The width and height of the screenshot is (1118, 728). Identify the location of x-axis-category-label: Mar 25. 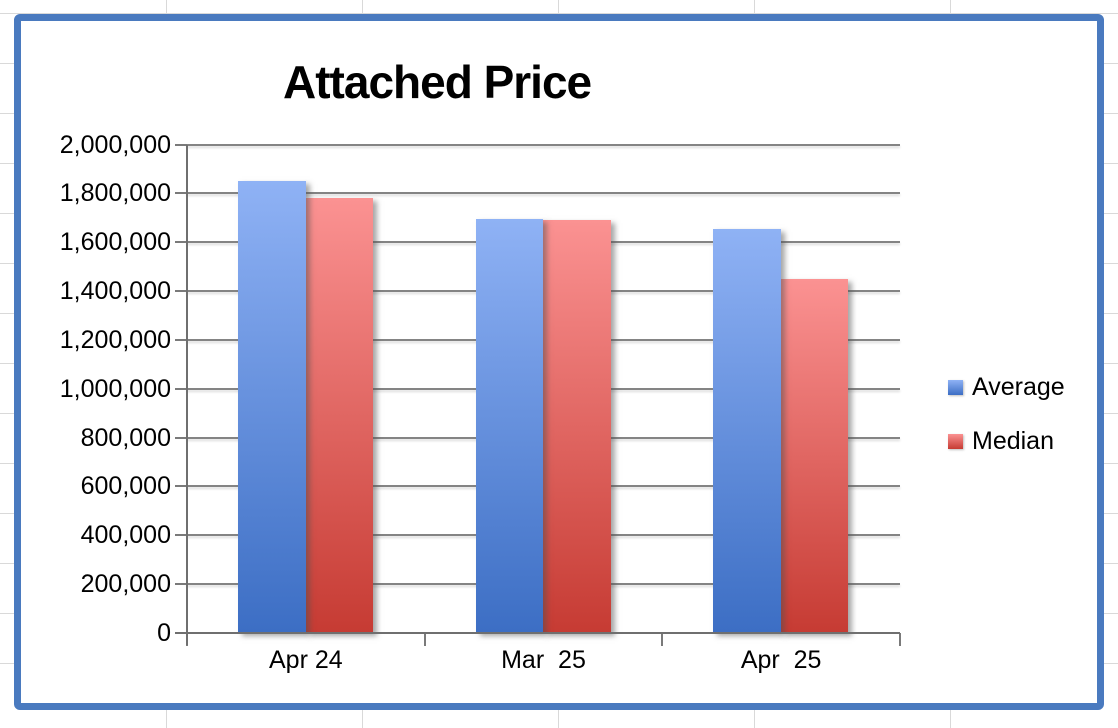
(543, 660).